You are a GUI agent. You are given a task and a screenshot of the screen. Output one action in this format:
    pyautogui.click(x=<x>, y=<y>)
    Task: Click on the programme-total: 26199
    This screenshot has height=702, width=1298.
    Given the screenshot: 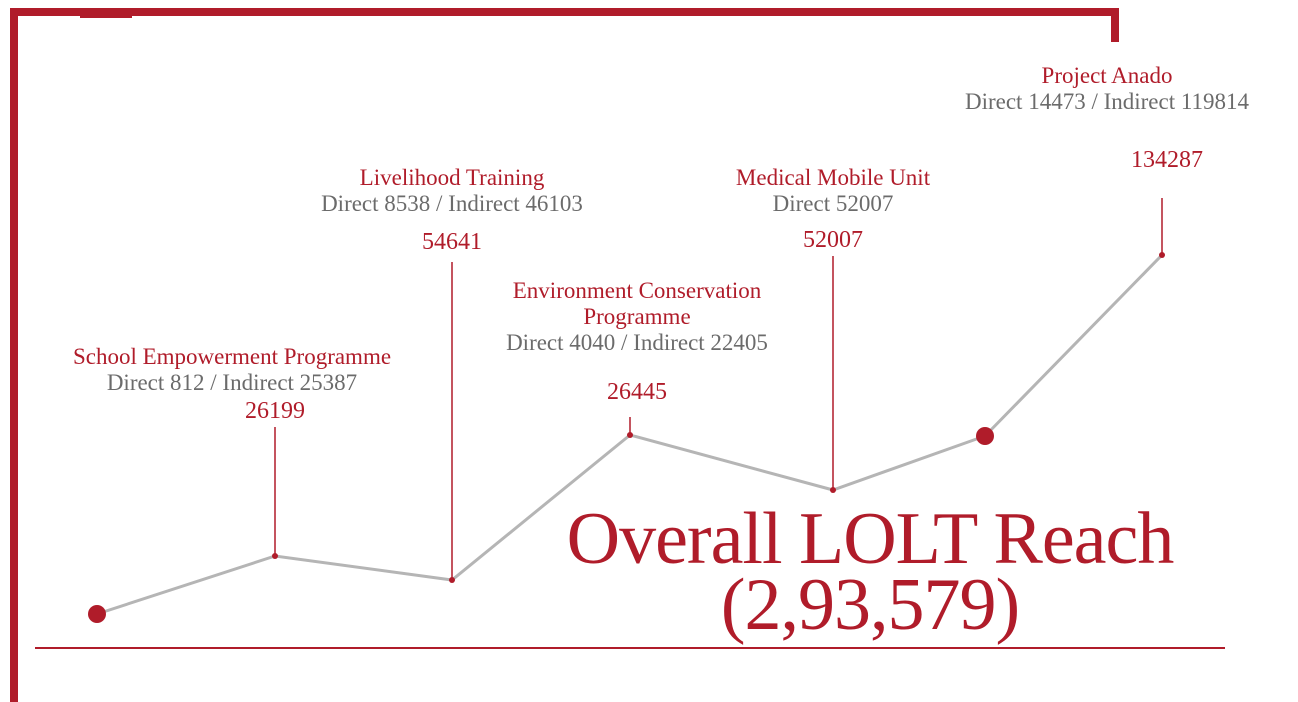 What is the action you would take?
    pyautogui.click(x=275, y=411)
    